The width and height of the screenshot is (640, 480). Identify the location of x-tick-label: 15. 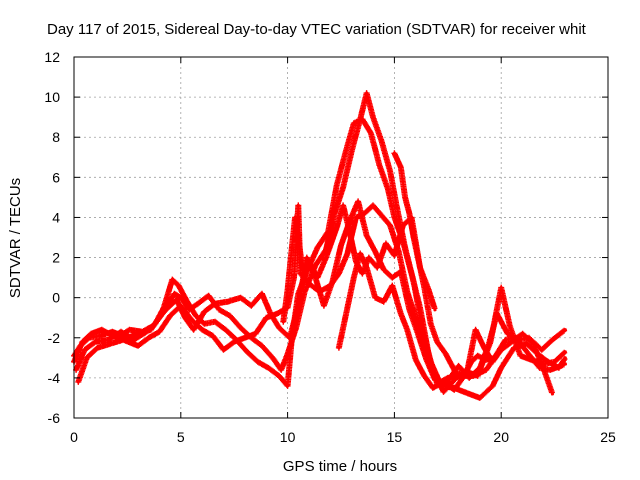
(395, 437).